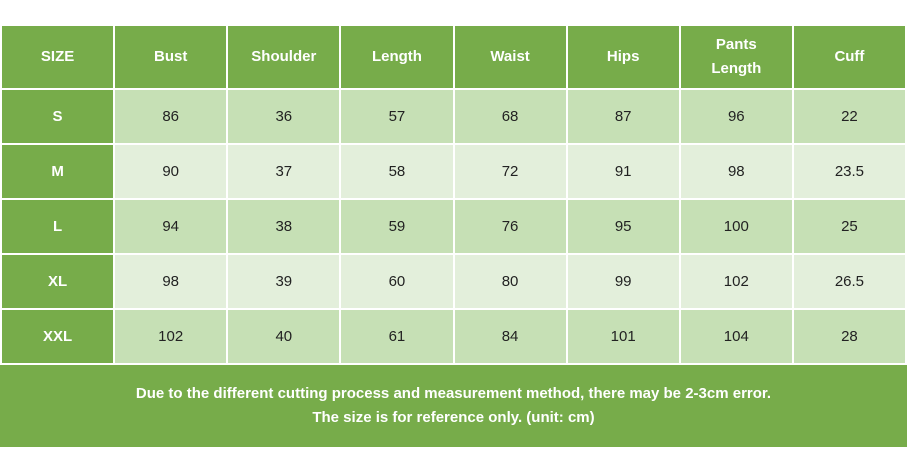 Image resolution: width=909 pixels, height=476 pixels. Describe the element at coordinates (171, 116) in the screenshot. I see `measurement-cell: 86` at that location.